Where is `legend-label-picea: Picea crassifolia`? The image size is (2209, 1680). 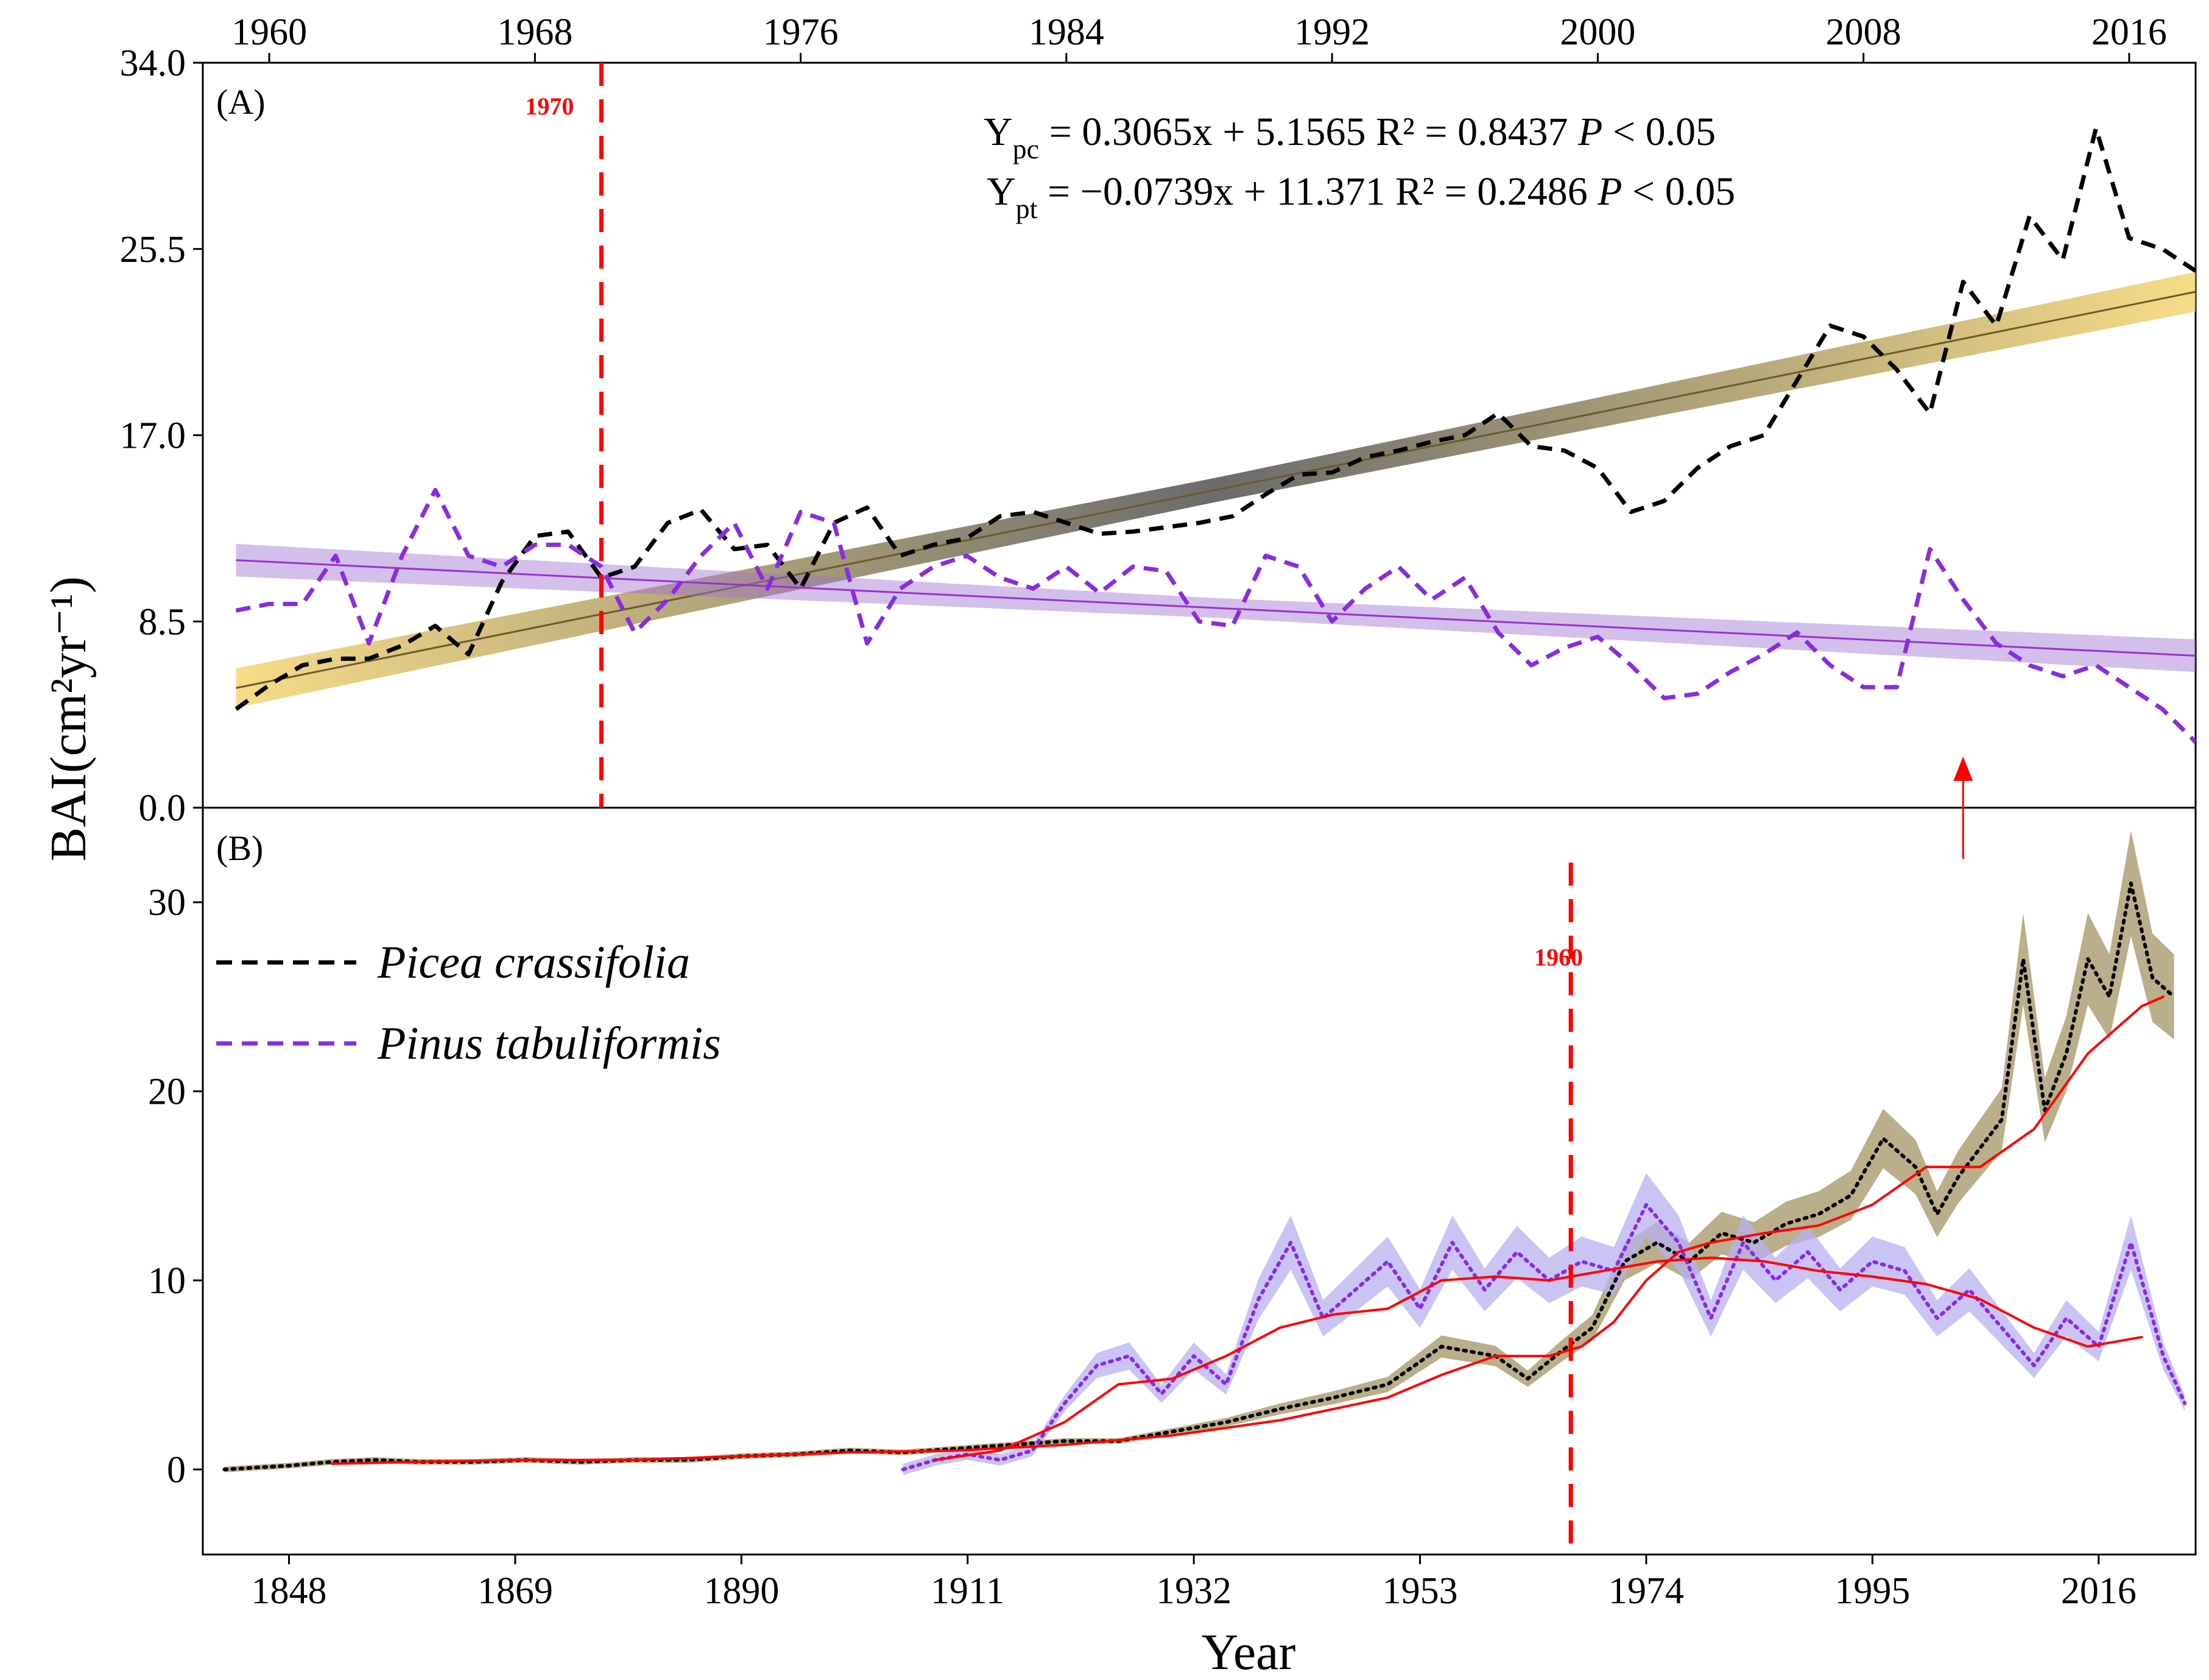 legend-label-picea: Picea crassifolia is located at coordinates (533, 962).